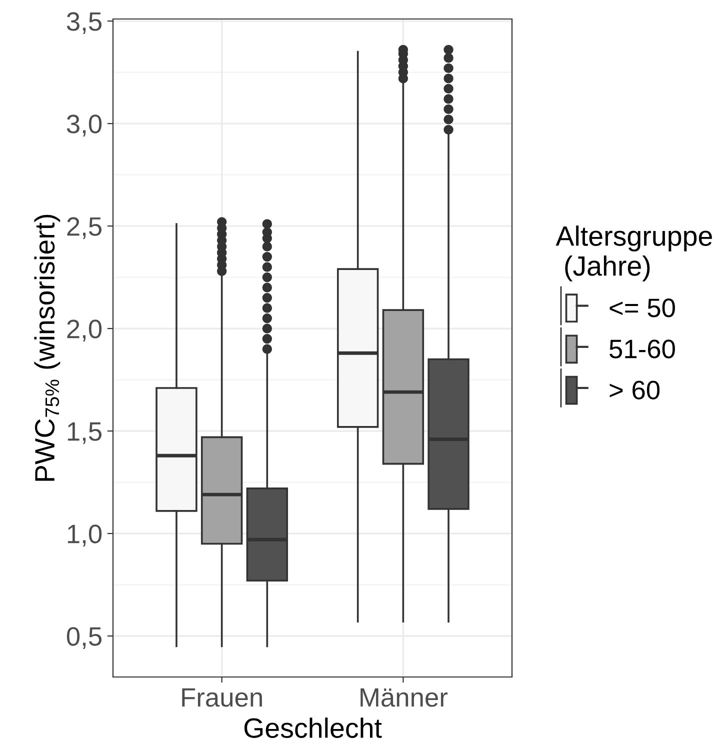 Image resolution: width=728 pixels, height=751 pixels. Describe the element at coordinates (642, 349) in the screenshot. I see `legend-label: 51-60` at that location.